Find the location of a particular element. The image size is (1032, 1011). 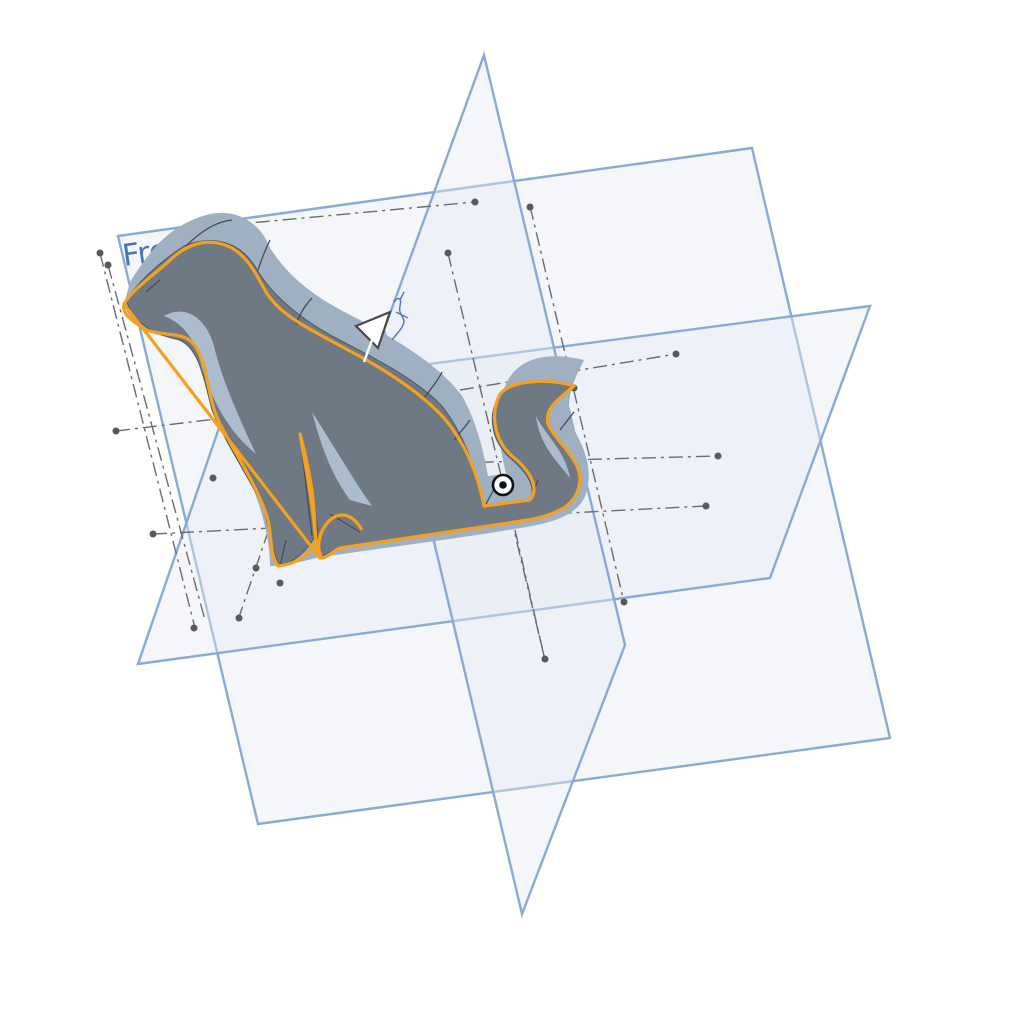

selected-sketch-outline is located at coordinates (352, 404).